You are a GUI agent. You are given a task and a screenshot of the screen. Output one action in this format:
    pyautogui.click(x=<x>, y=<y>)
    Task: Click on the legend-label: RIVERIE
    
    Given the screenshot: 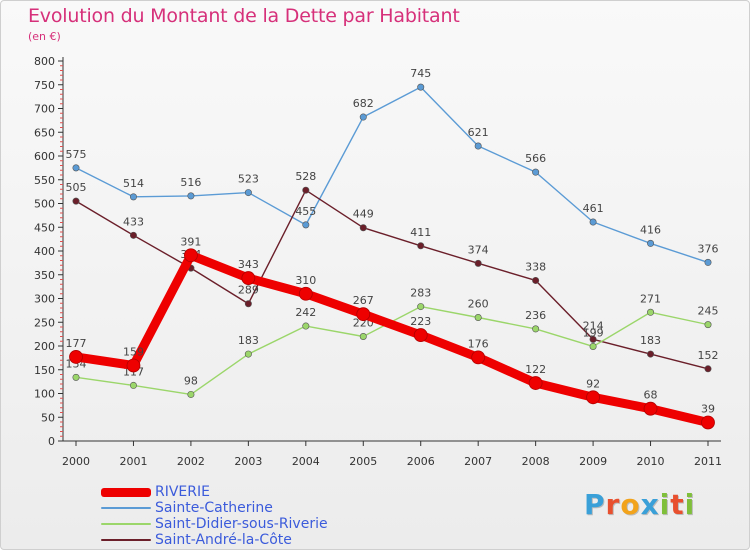 What is the action you would take?
    pyautogui.click(x=182, y=492)
    